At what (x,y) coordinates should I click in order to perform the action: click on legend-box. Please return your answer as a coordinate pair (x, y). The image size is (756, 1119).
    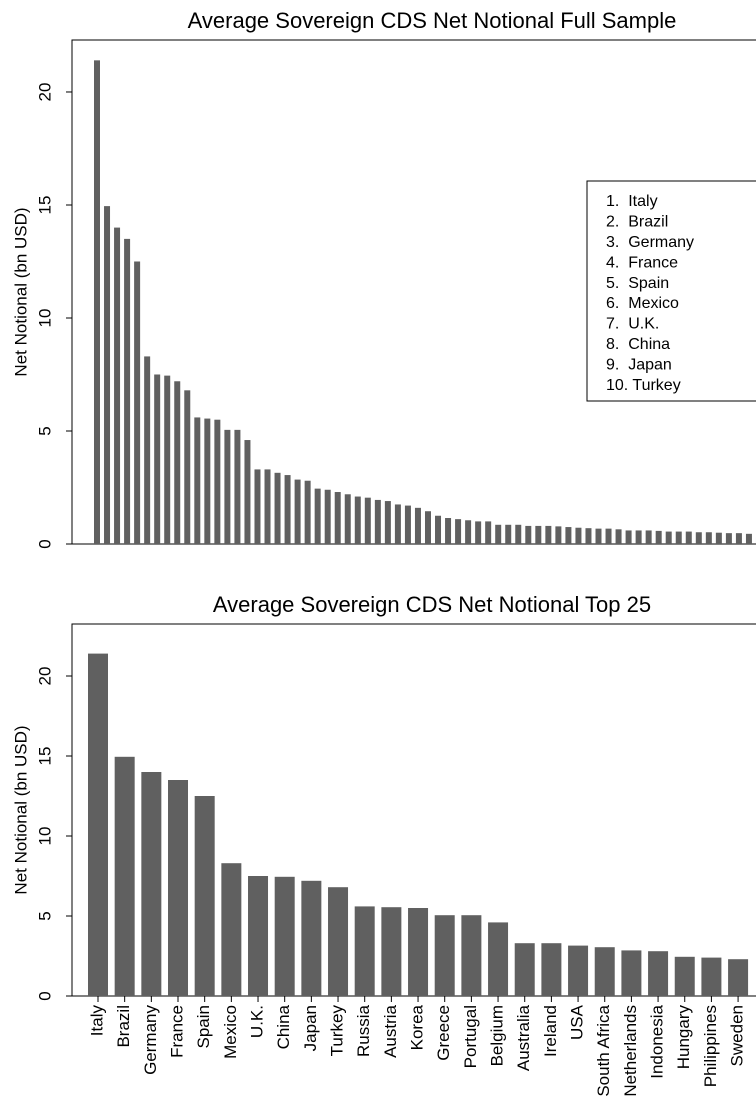
    Looking at the image, I should click on (671, 291).